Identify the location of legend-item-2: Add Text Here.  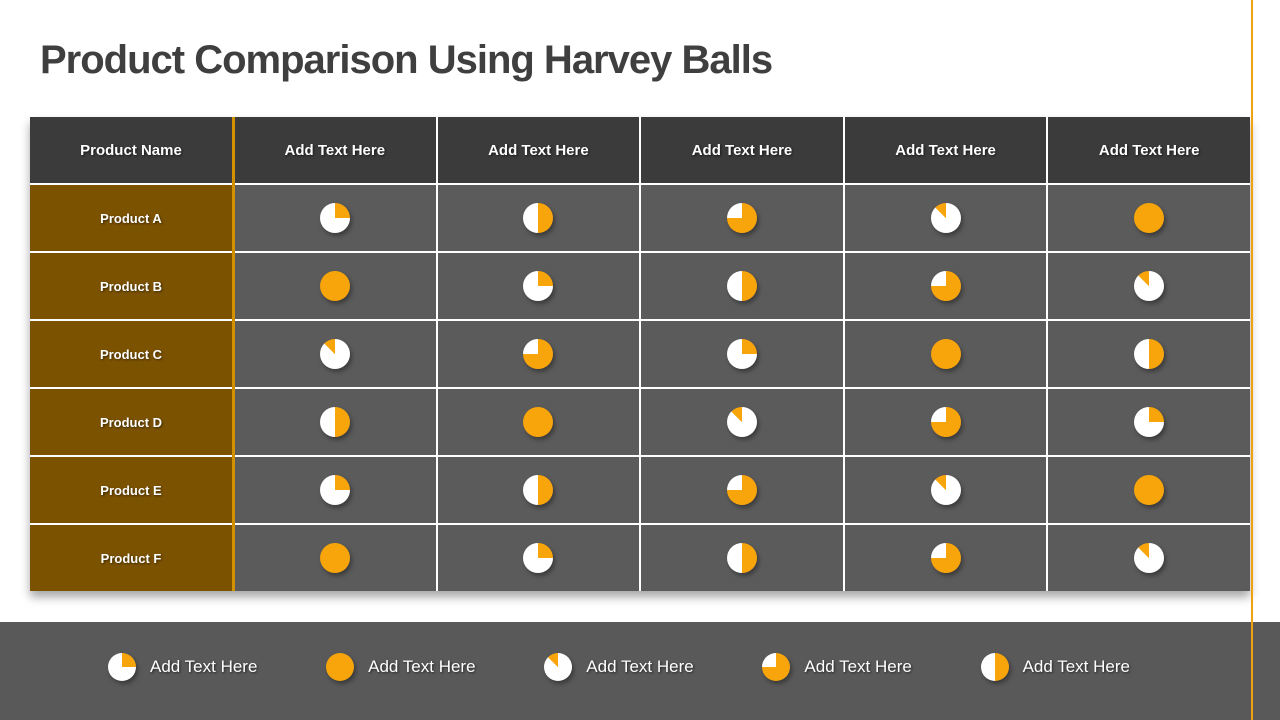
(401, 667).